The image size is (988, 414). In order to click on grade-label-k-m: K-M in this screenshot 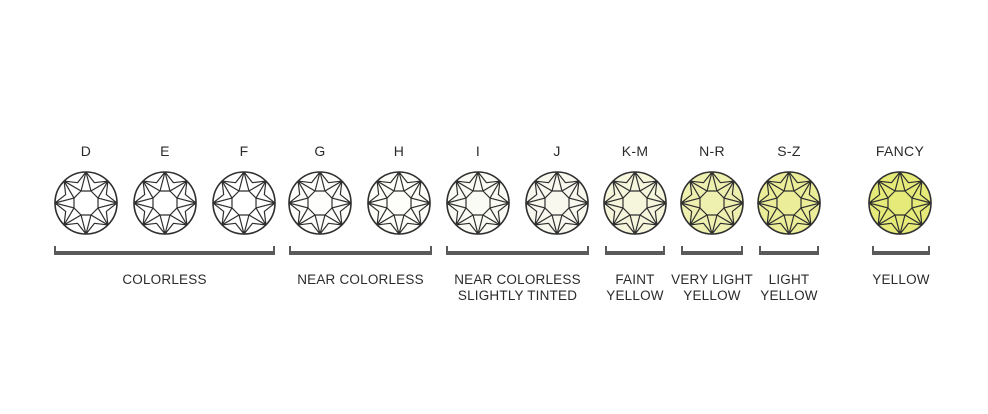, I will do `click(635, 151)`.